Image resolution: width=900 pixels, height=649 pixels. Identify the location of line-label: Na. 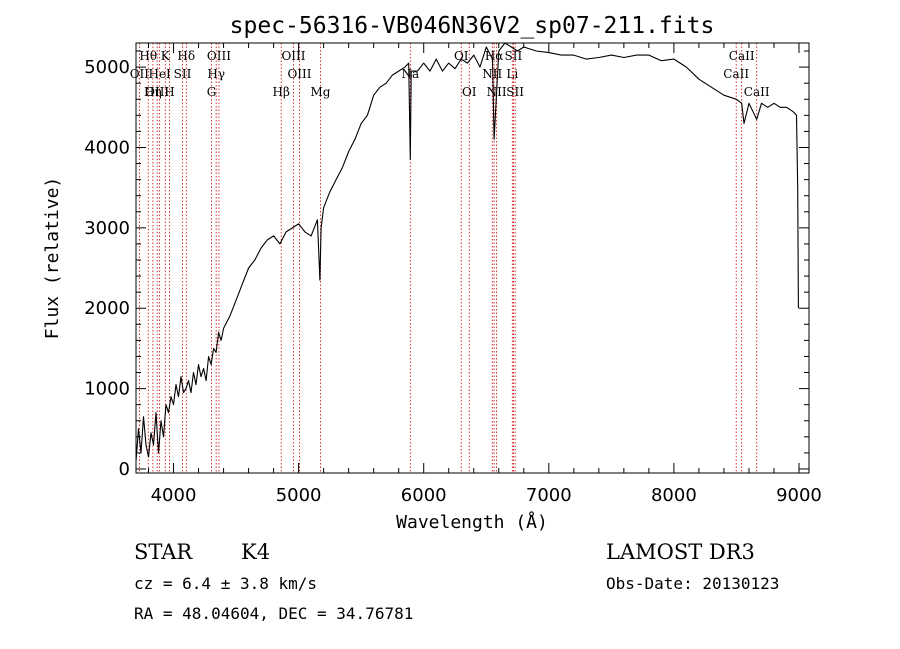
(411, 74).